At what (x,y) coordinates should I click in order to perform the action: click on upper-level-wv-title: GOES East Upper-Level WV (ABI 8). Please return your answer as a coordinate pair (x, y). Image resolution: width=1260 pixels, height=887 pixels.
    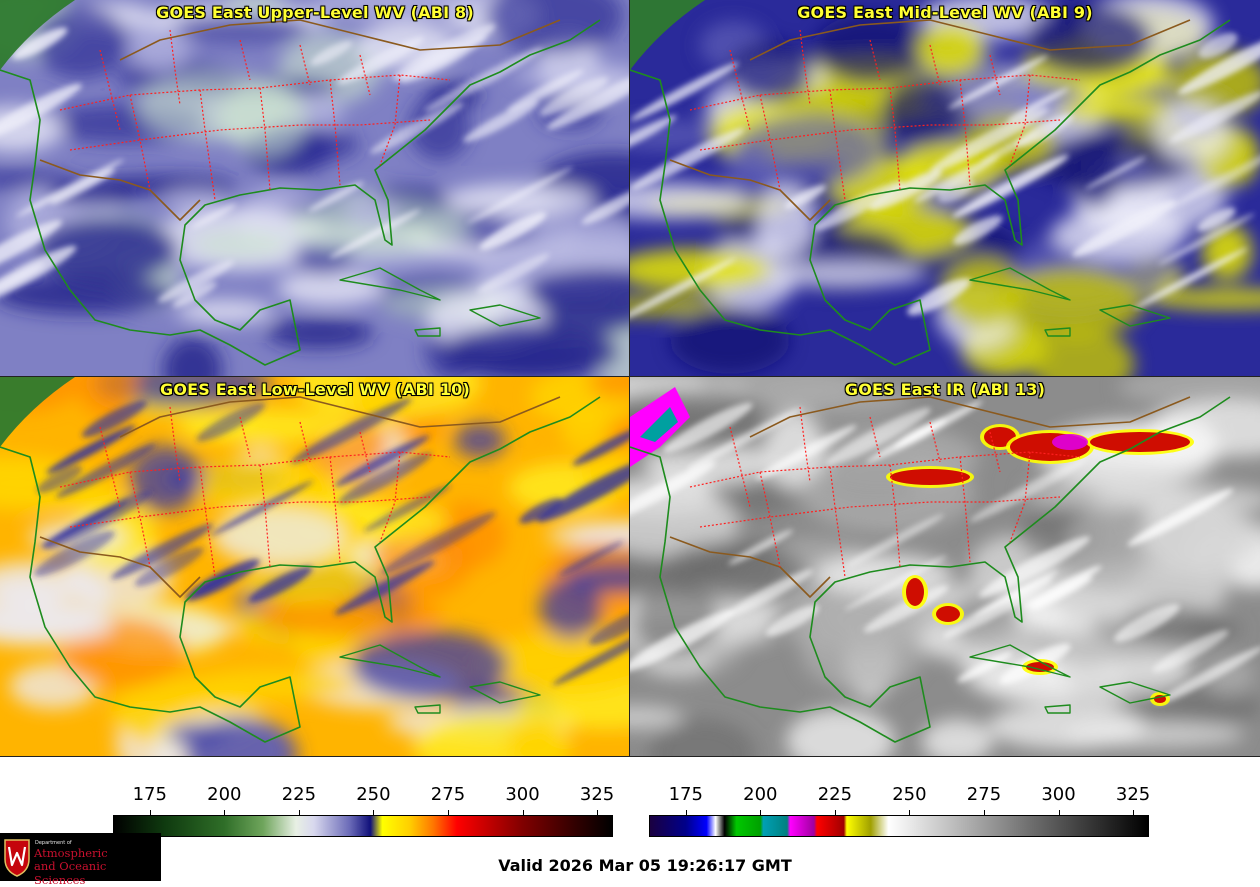
    Looking at the image, I should click on (315, 12).